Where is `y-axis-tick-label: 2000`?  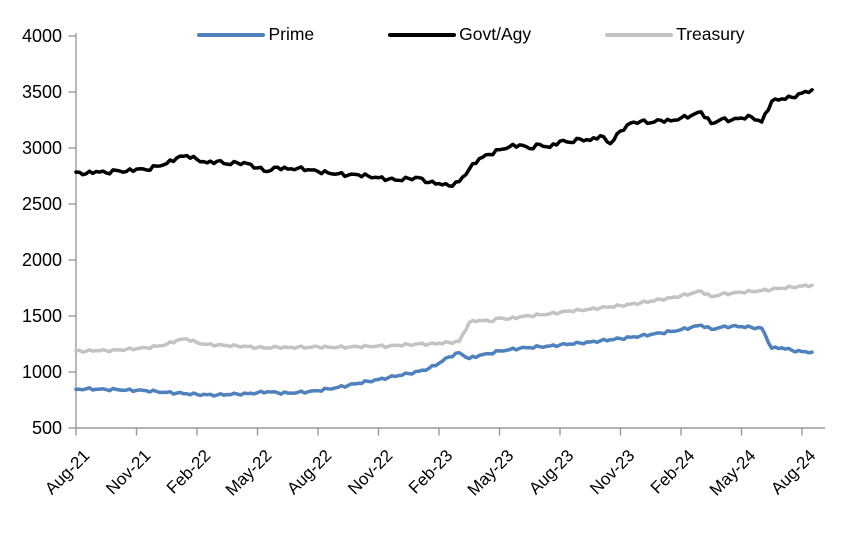 y-axis-tick-label: 2000 is located at coordinates (41, 260).